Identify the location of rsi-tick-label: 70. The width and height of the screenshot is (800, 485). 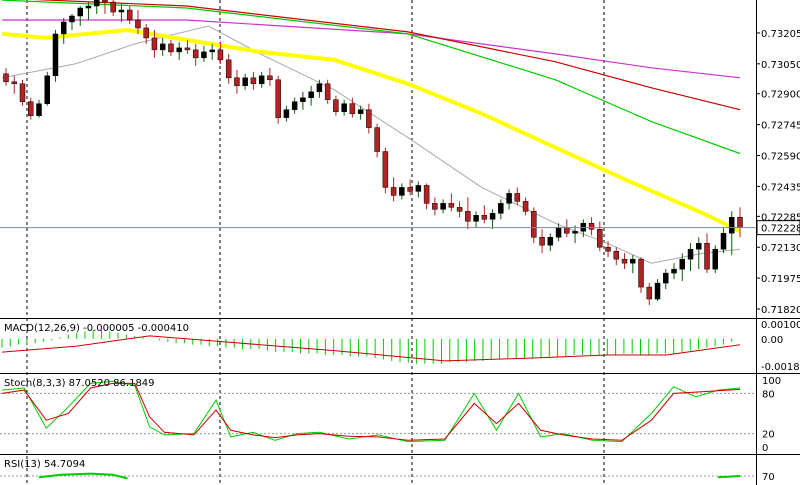
(768, 477).